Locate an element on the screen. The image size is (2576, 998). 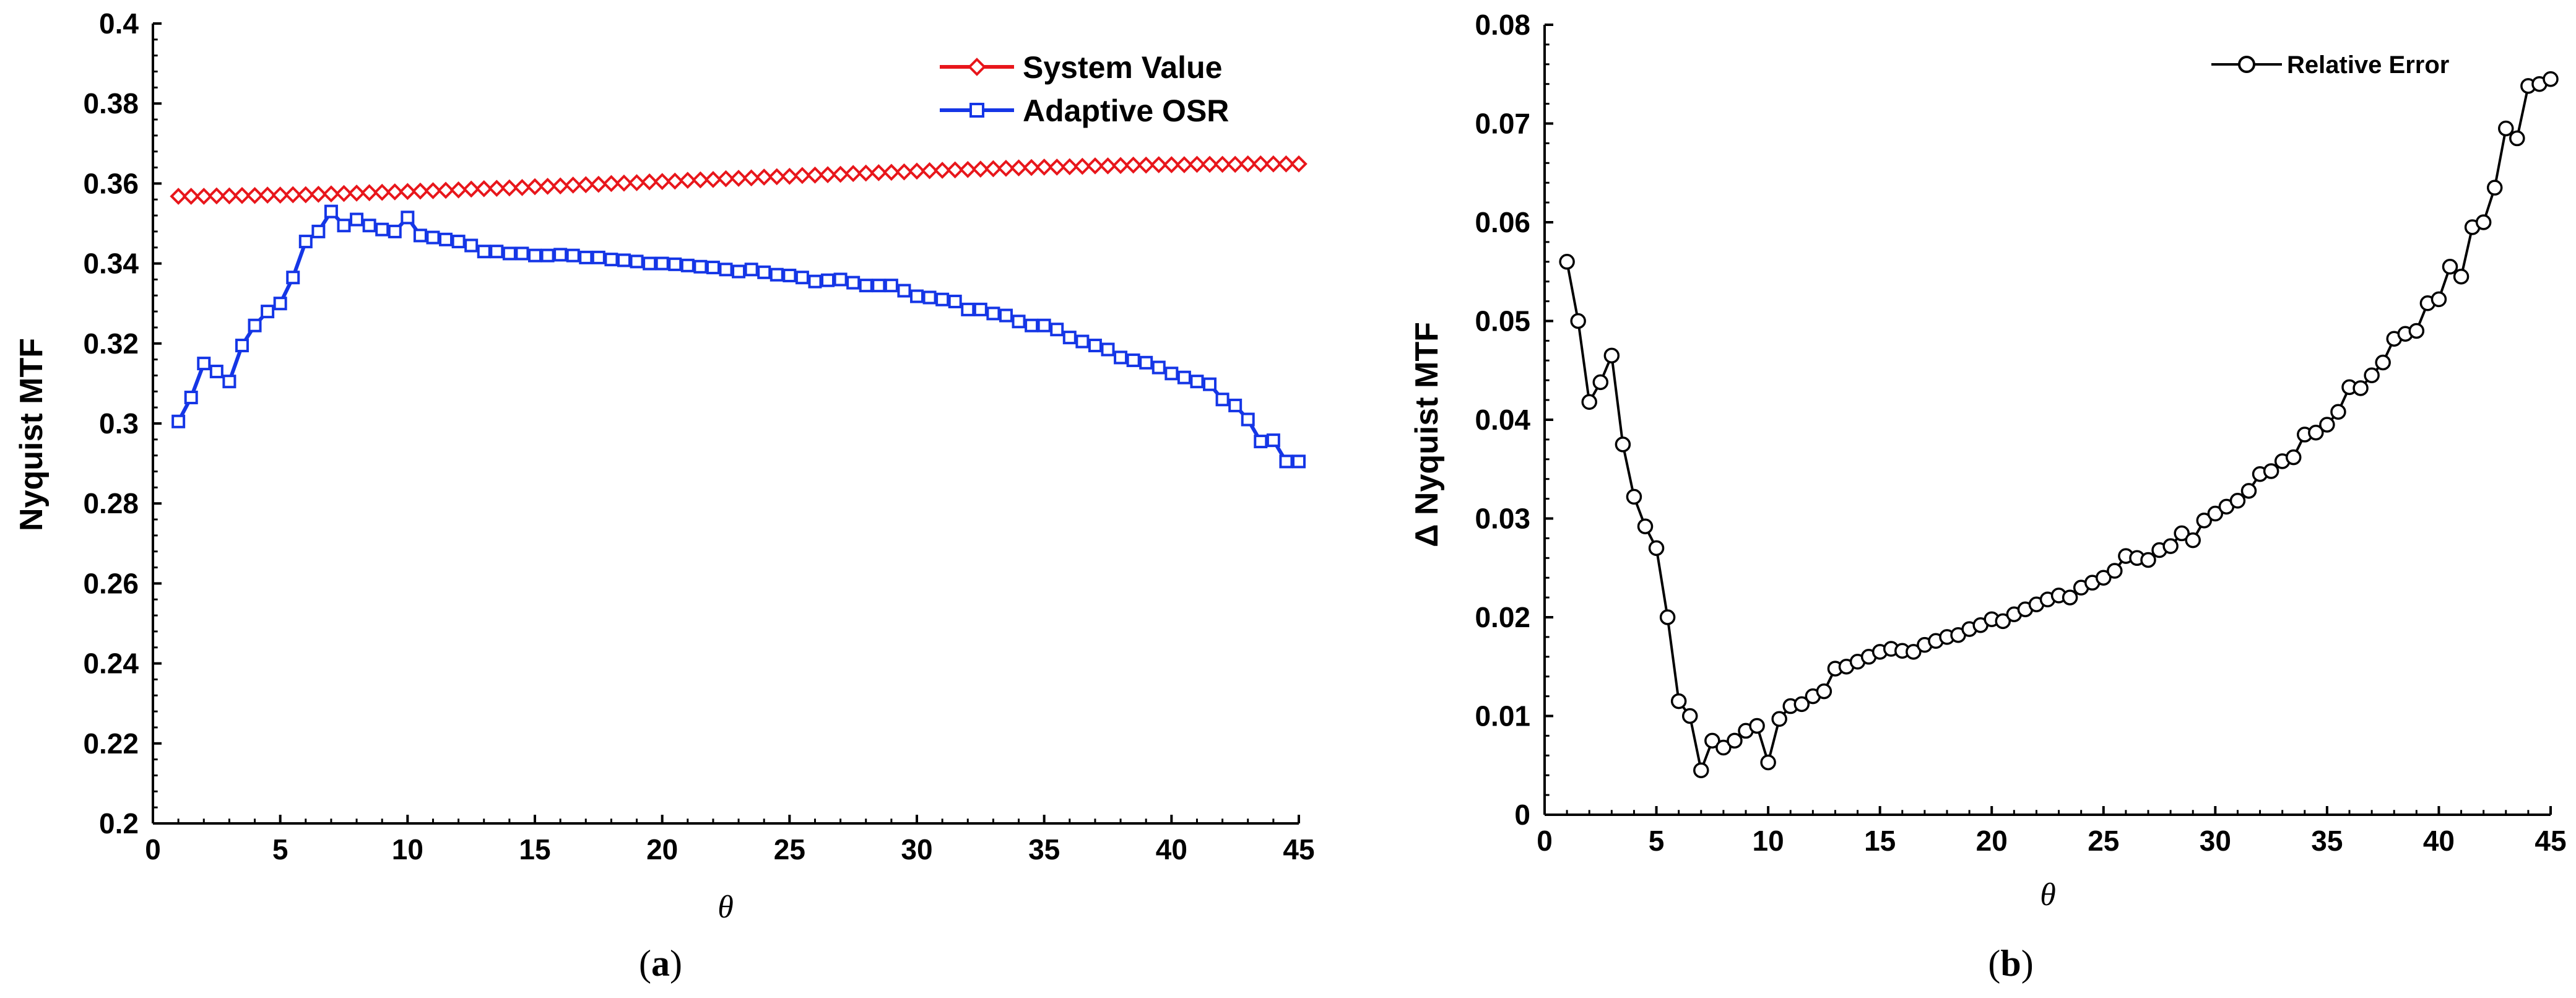
panel-b-x-tick-label: 5 is located at coordinates (1657, 841).